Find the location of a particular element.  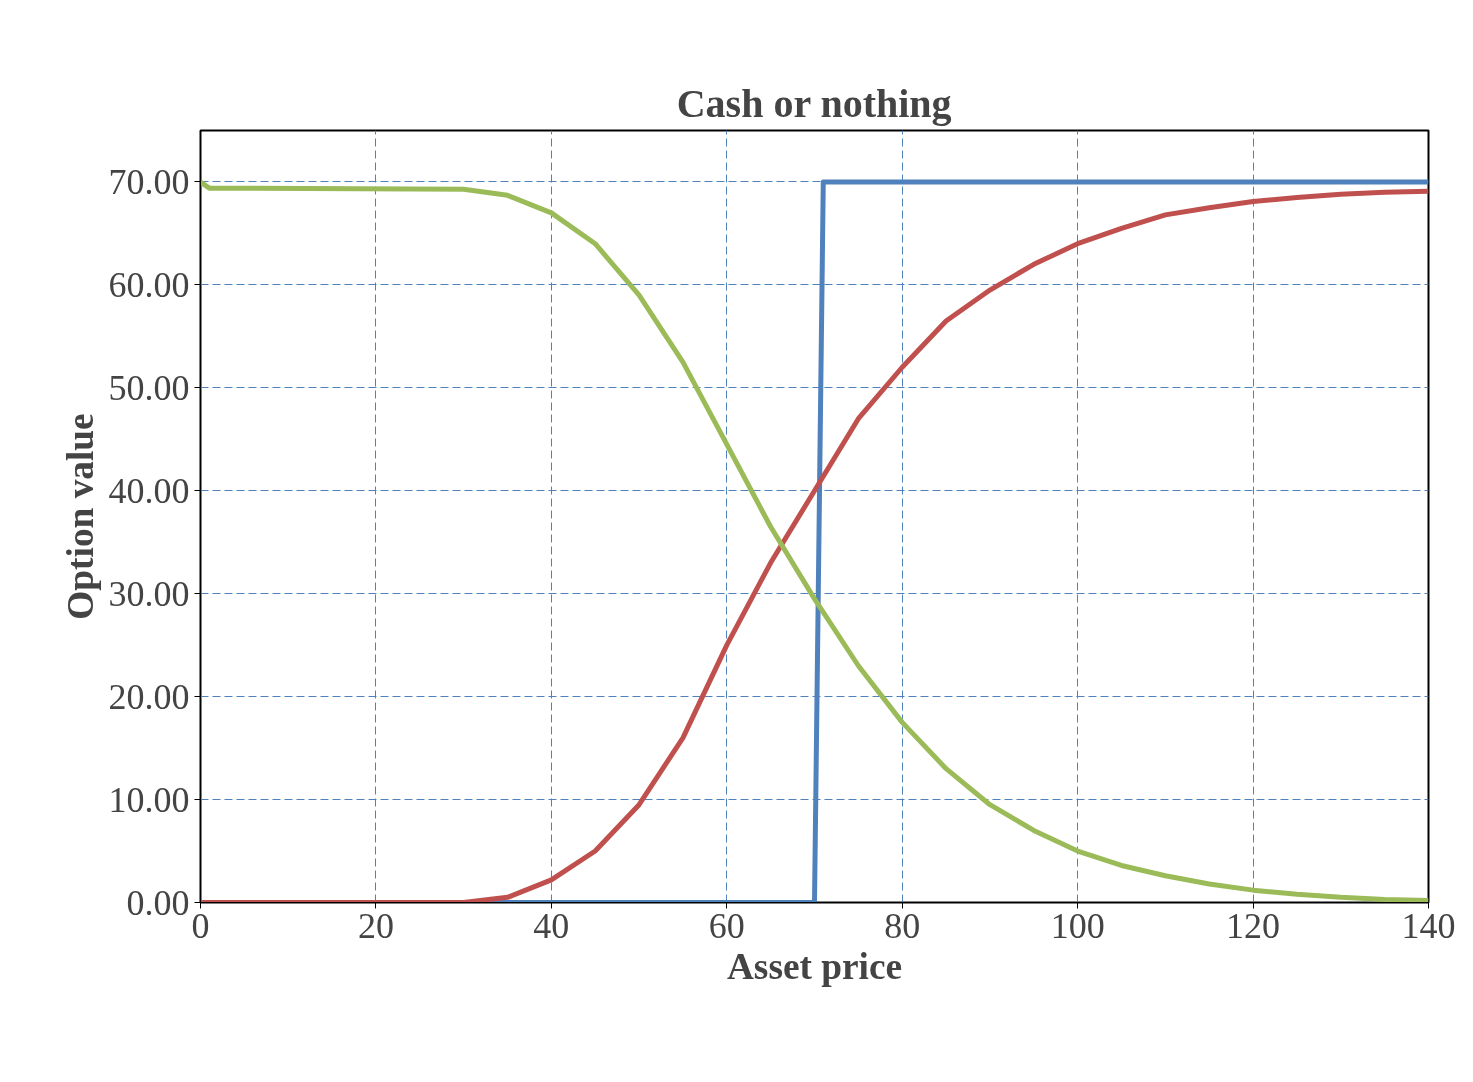

y-tick-label: 10.00 is located at coordinates (149, 799).